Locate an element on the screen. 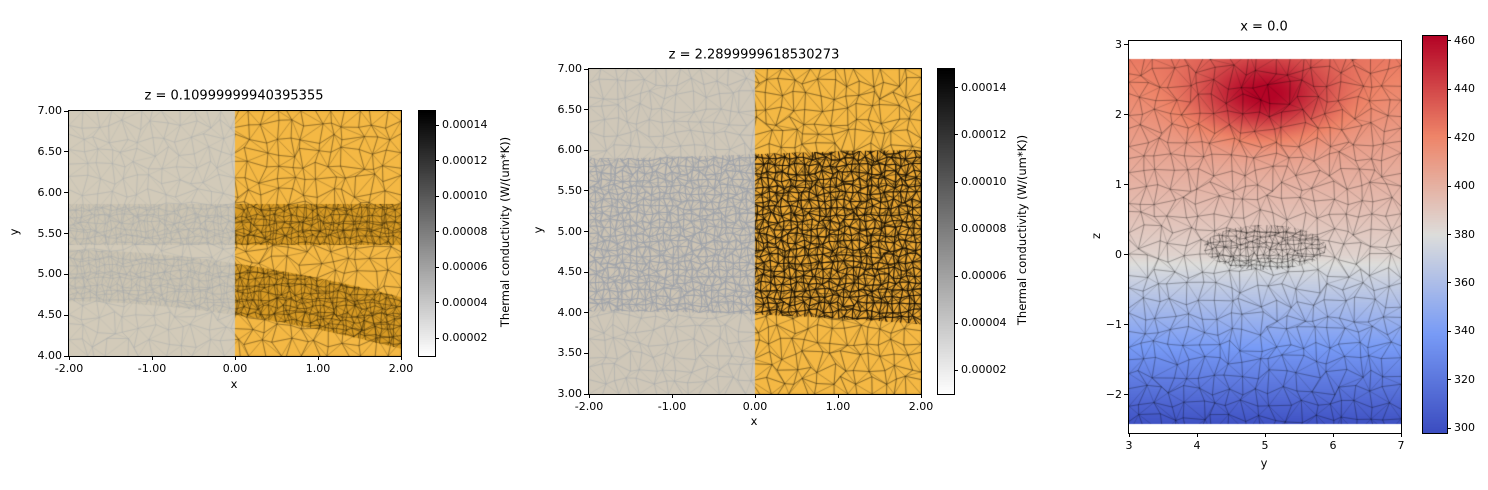 The width and height of the screenshot is (1488, 490). y-tick-label: 6.50 is located at coordinates (50, 151).